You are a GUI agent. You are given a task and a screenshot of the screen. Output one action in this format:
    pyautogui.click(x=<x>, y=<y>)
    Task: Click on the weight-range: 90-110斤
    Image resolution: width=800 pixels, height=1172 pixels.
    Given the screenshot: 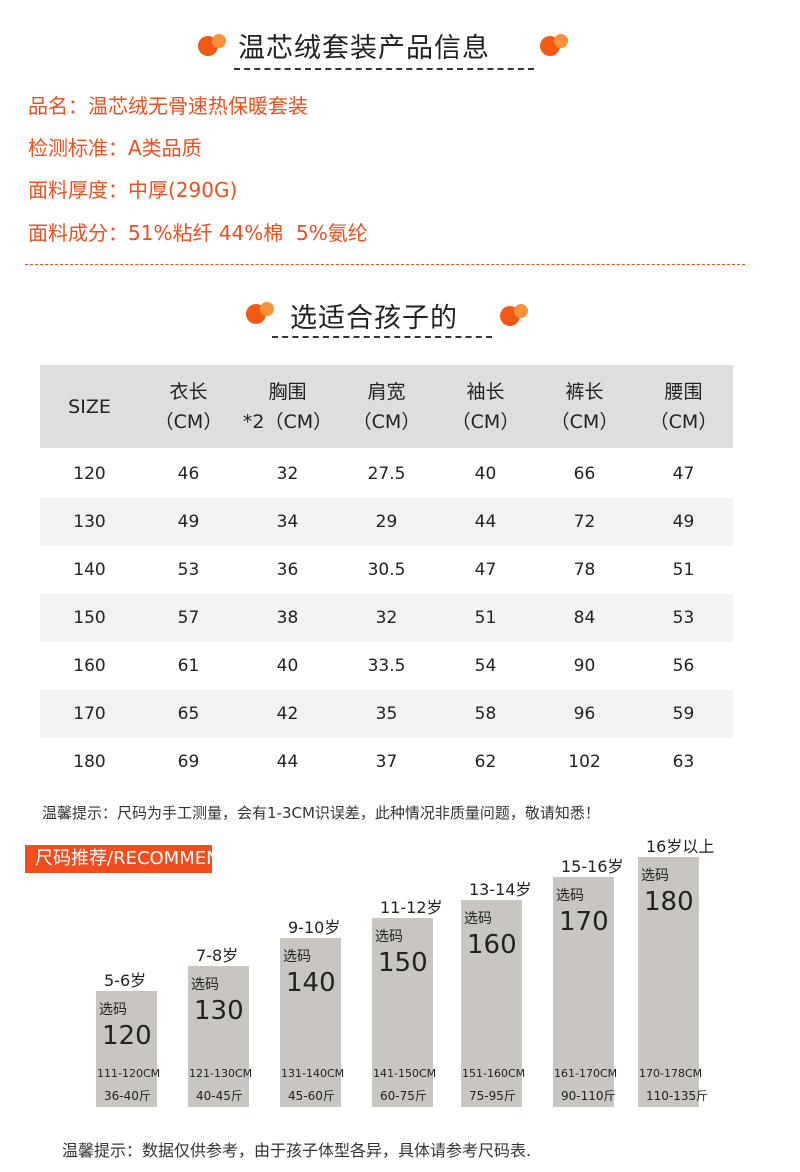 What is the action you would take?
    pyautogui.click(x=588, y=1096)
    